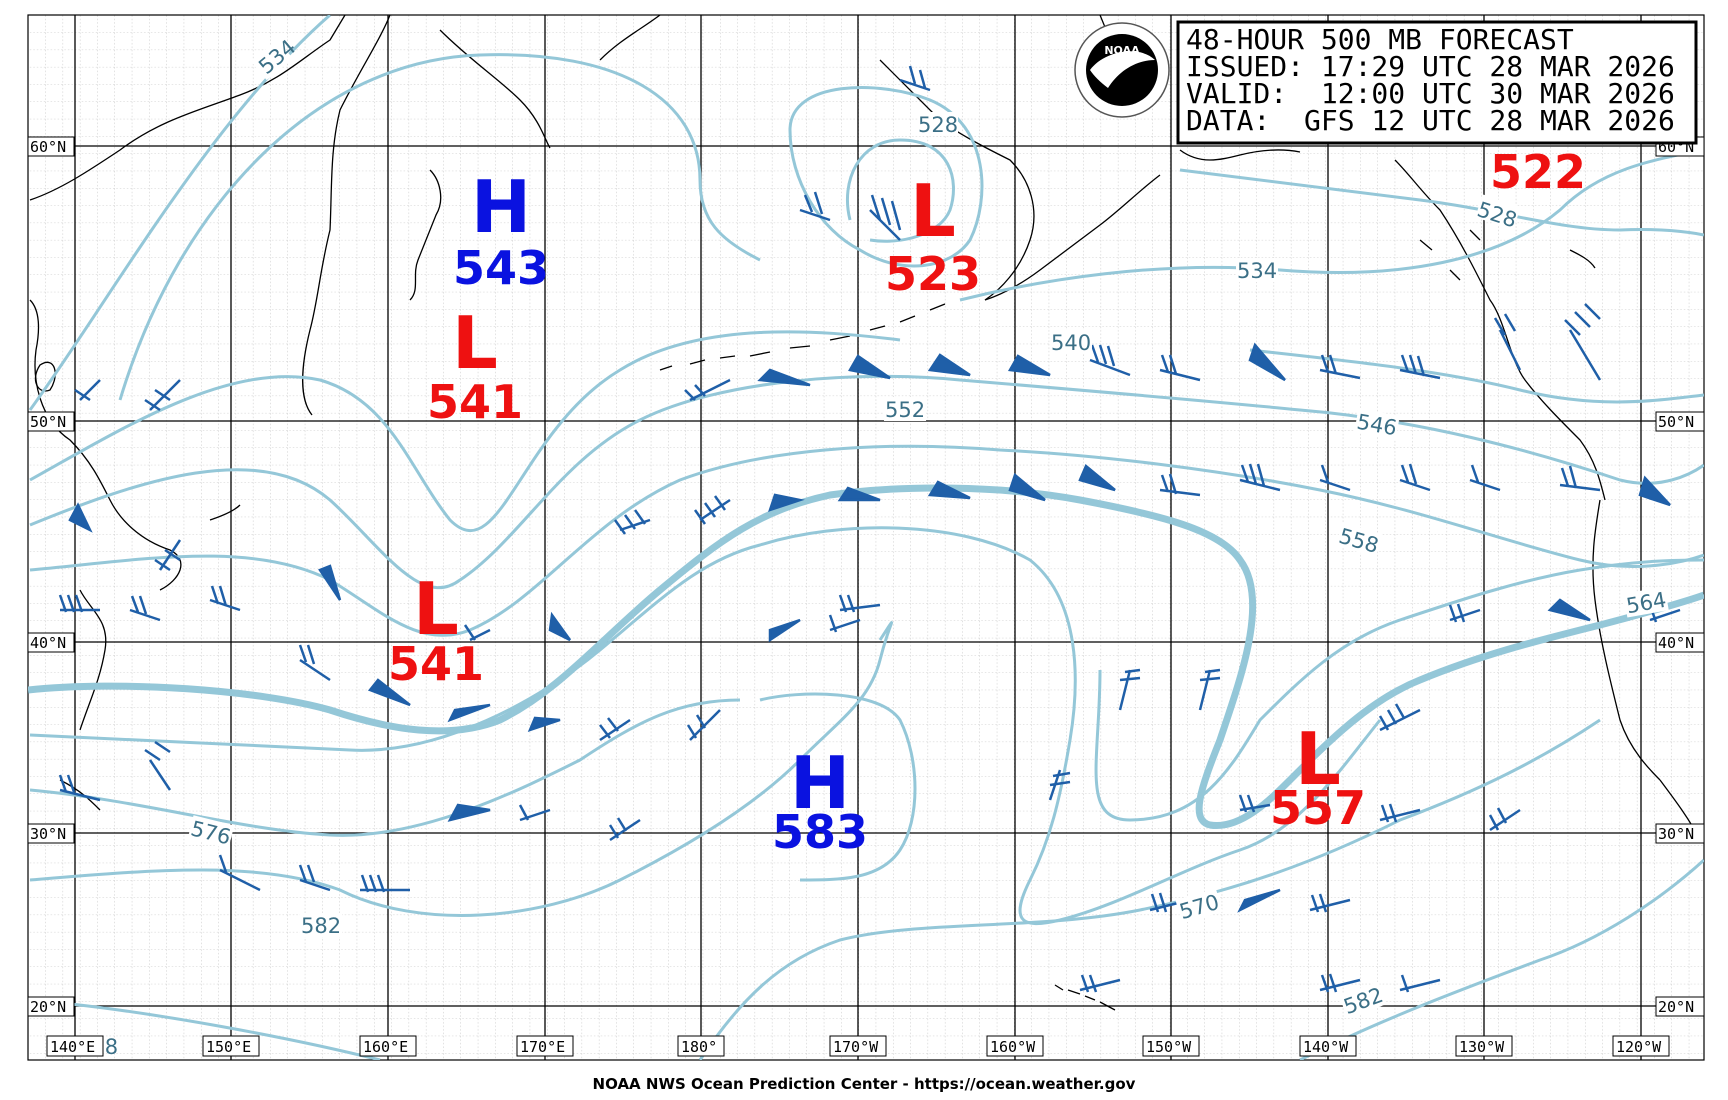 This screenshot has width=1728, height=1100. I want to click on lon-label: 130°W, so click(1482, 1047).